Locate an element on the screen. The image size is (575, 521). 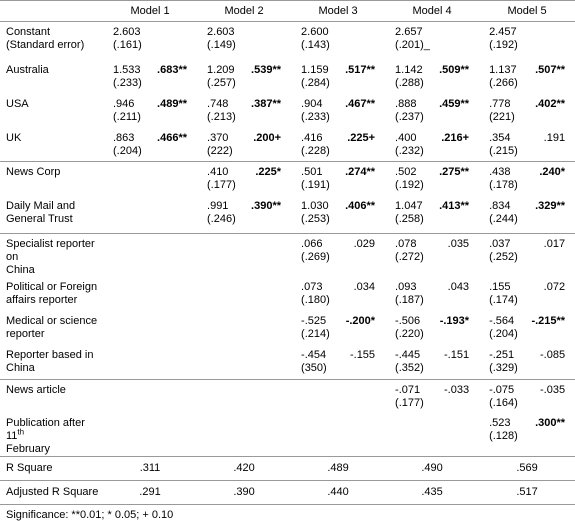
std-error: (.288) is located at coordinates (409, 82).